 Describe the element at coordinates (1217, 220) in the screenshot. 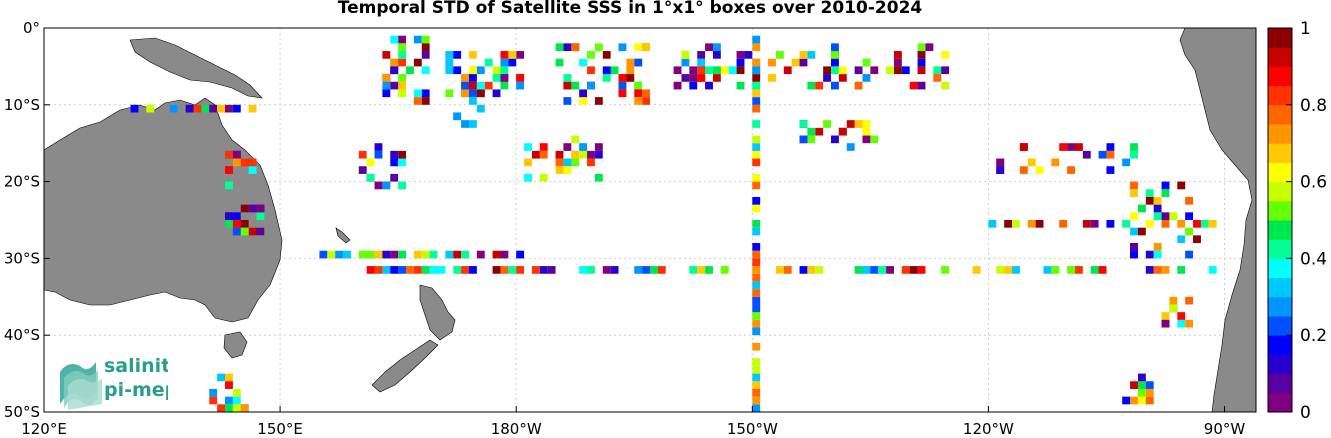

I see `south-america-land` at that location.